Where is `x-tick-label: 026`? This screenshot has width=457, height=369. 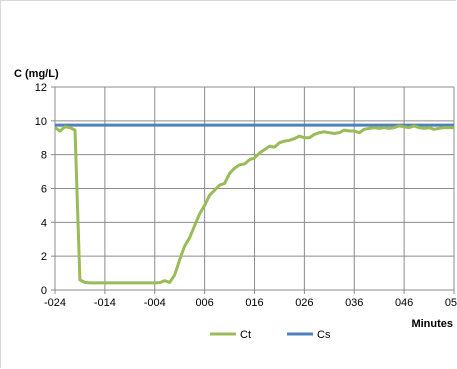 x-tick-label: 026 is located at coordinates (304, 303).